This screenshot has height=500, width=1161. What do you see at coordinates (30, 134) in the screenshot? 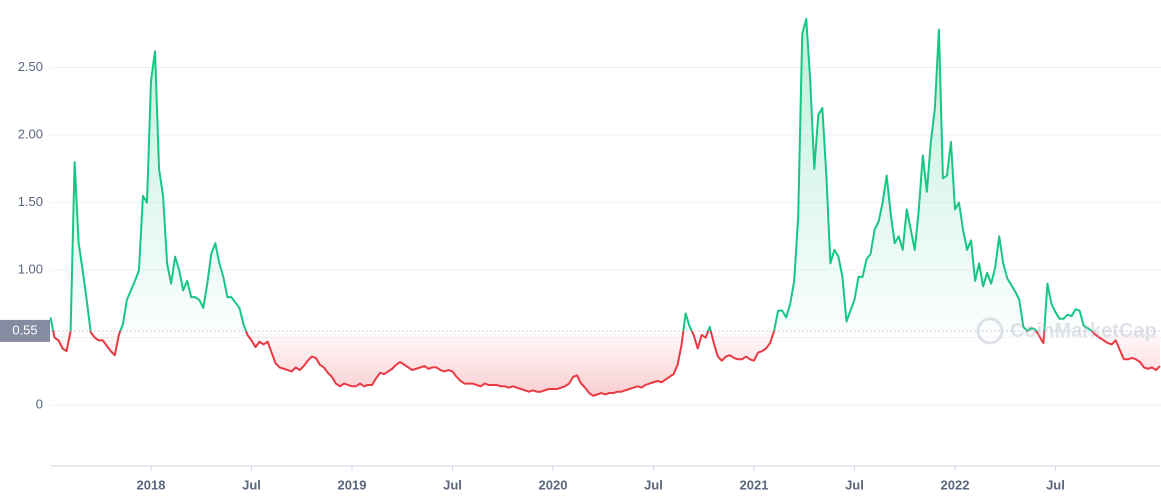
I see `y-tick-label: 2.00` at bounding box center [30, 134].